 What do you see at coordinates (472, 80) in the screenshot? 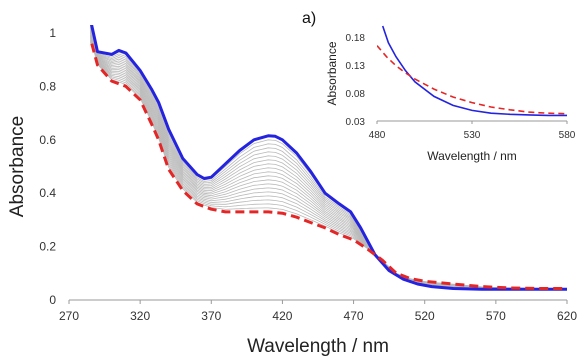
I see `inset-initial-spectrum-line` at bounding box center [472, 80].